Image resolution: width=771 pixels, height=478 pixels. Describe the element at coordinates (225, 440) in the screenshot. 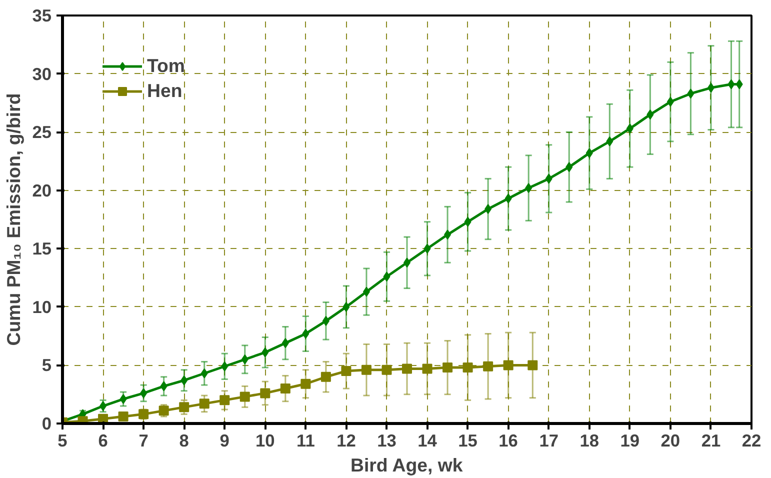

I see `x-tick-label: 9` at that location.